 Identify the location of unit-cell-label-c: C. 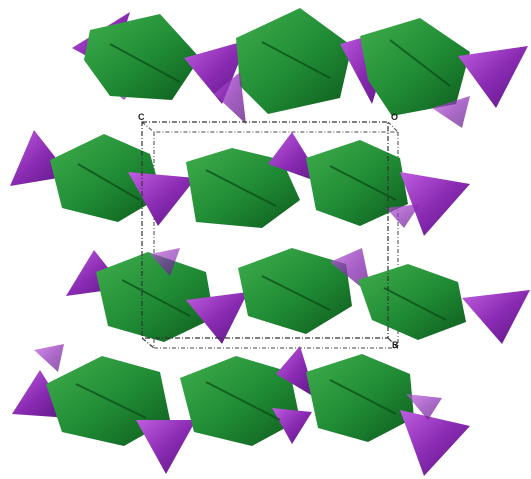
(141, 117).